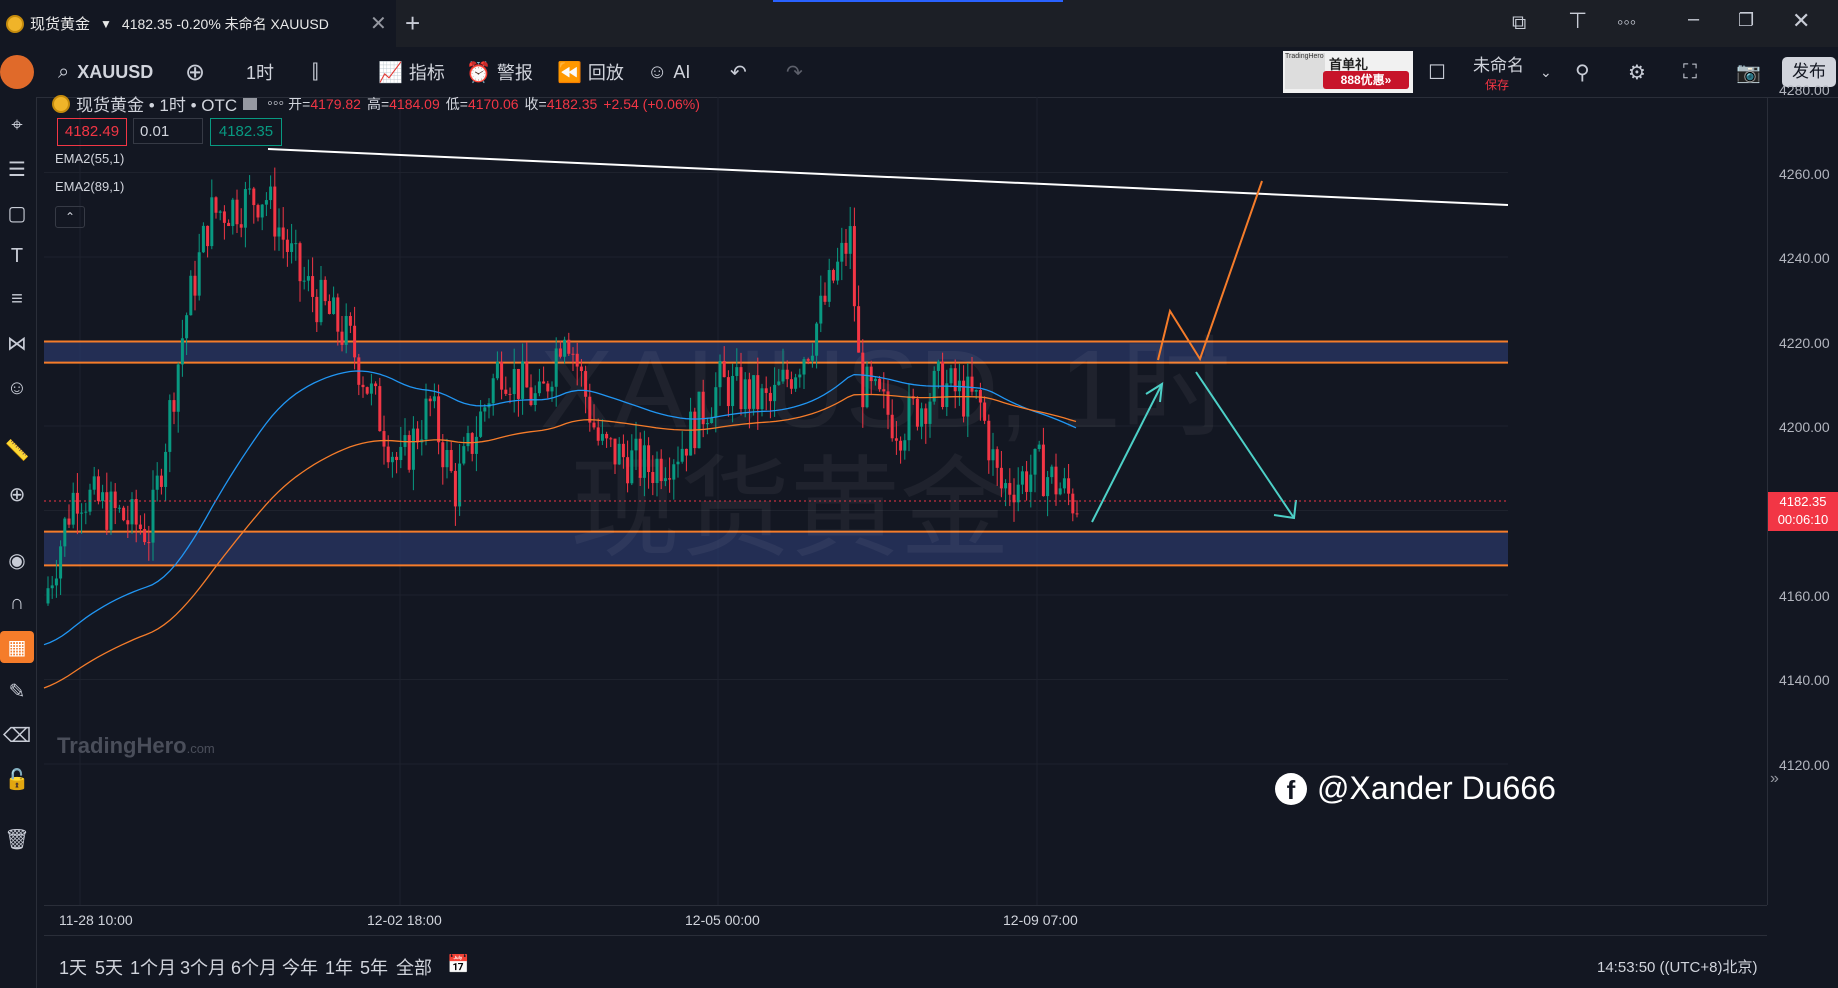  Describe the element at coordinates (17, 839) in the screenshot. I see `trash-icon: 🗑` at that location.